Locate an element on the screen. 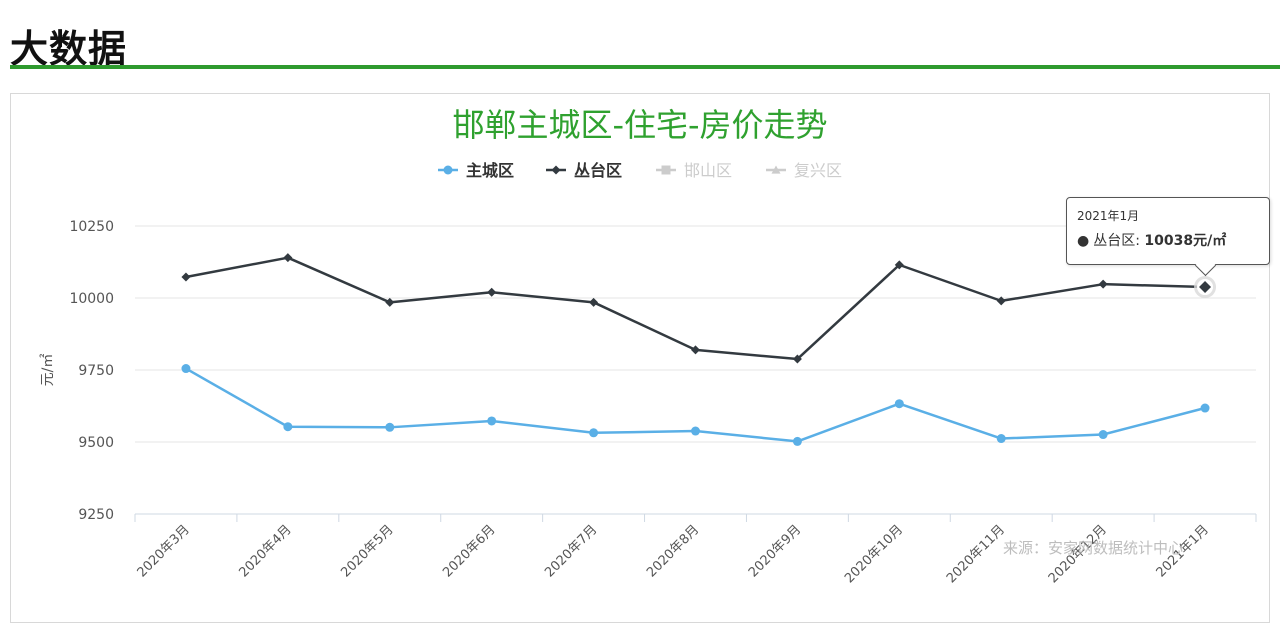 The image size is (1280, 632). x-tick-label: 2020年9月 is located at coordinates (775, 551).